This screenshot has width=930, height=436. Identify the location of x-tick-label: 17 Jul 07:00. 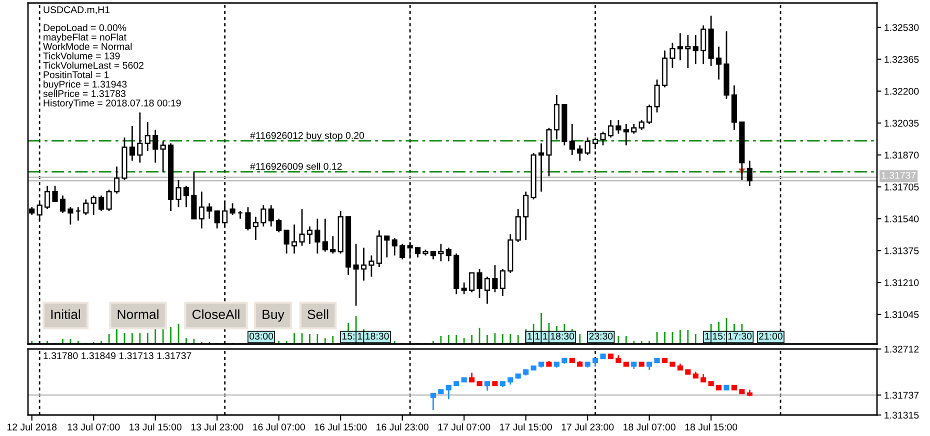
(464, 426).